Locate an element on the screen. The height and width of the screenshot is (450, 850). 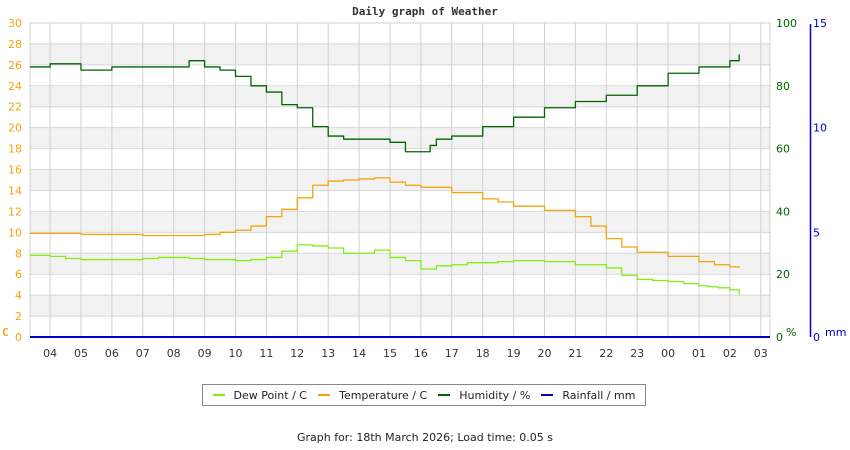
x-tick-label: 15 is located at coordinates (390, 353).